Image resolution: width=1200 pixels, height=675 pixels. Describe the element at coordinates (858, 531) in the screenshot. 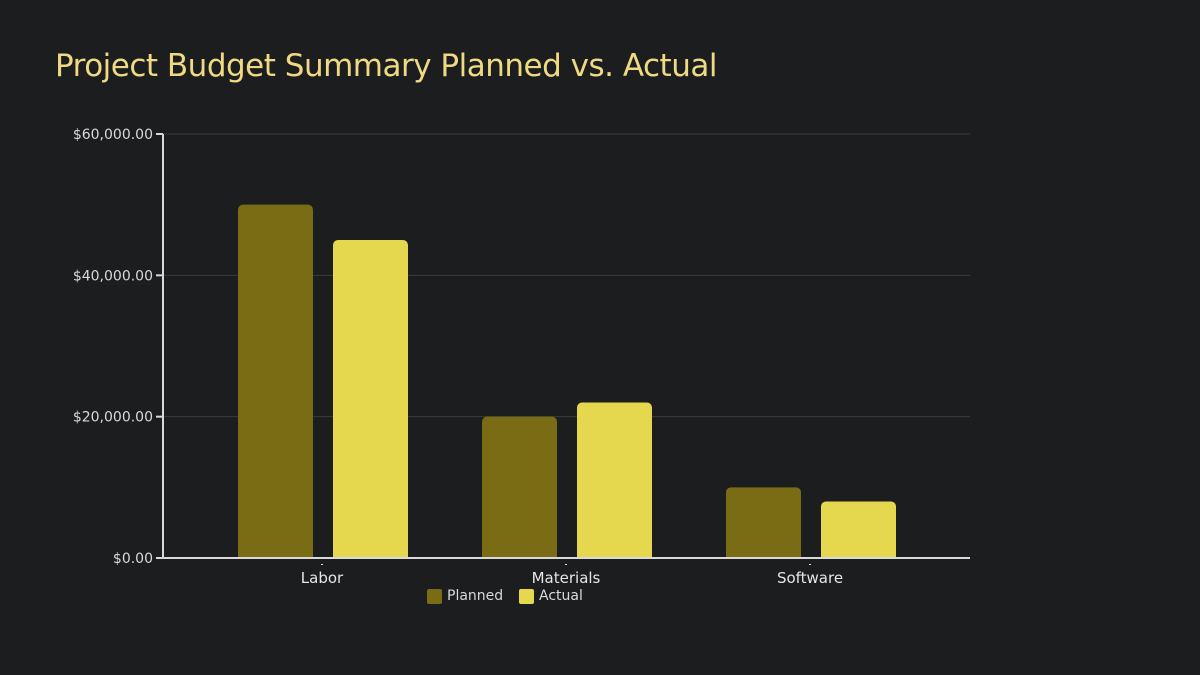

I see `bar-actual-software` at that location.